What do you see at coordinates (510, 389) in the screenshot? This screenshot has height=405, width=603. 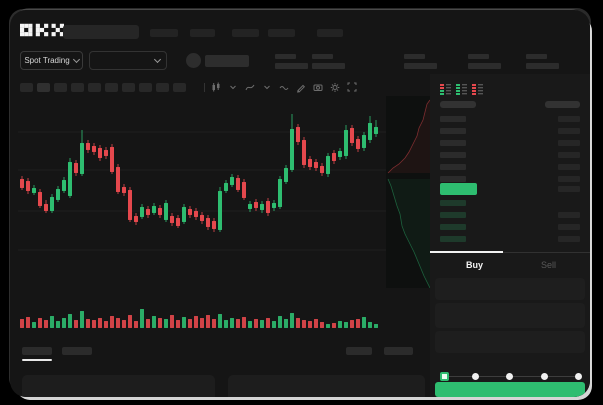 I see `buy-submit-button` at bounding box center [510, 389].